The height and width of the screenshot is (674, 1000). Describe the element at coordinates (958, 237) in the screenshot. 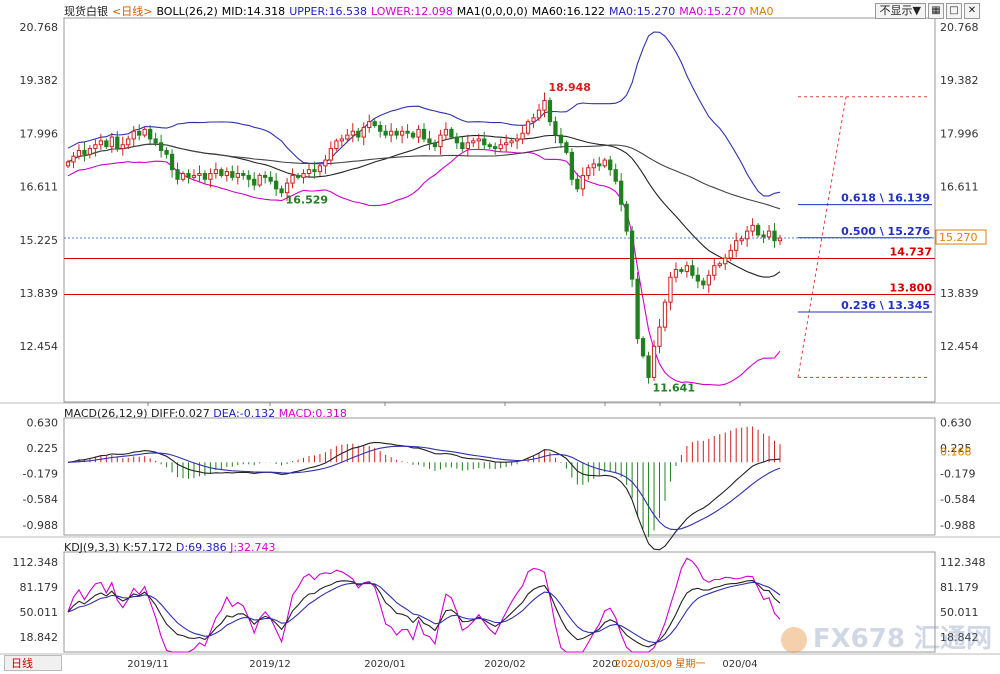

I see `current-price-value: 15.270` at that location.